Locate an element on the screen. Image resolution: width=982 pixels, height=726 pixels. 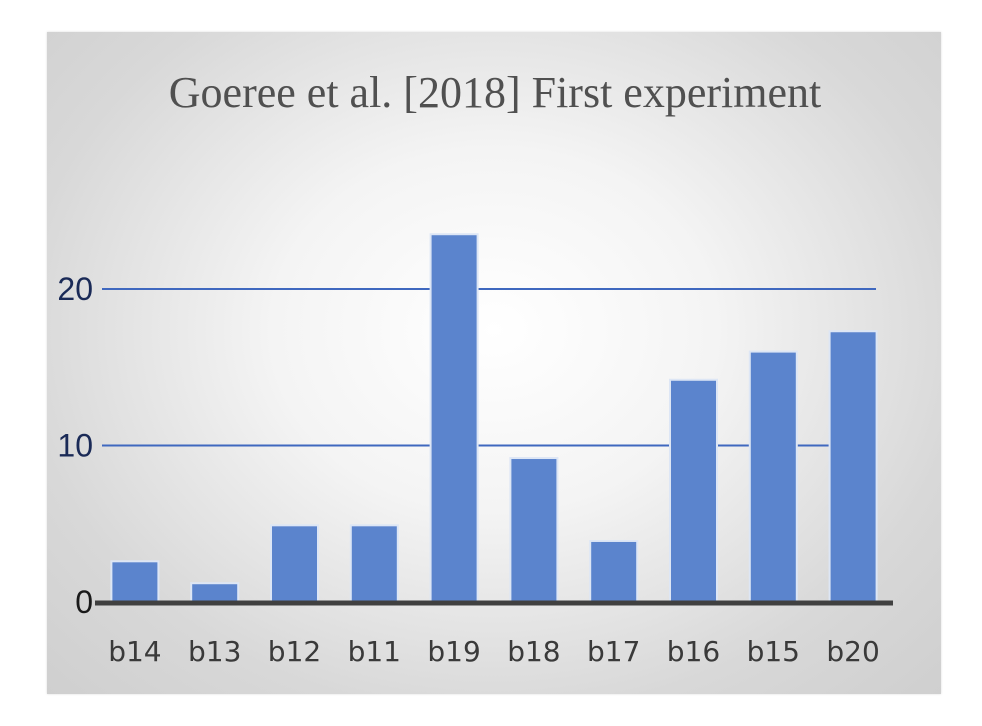
bar-b12 is located at coordinates (294, 563).